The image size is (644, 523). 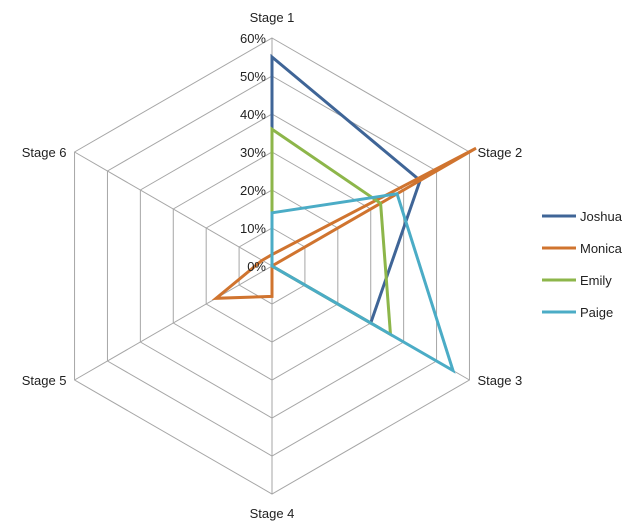 I want to click on category-label: Stage 5, so click(x=44, y=380).